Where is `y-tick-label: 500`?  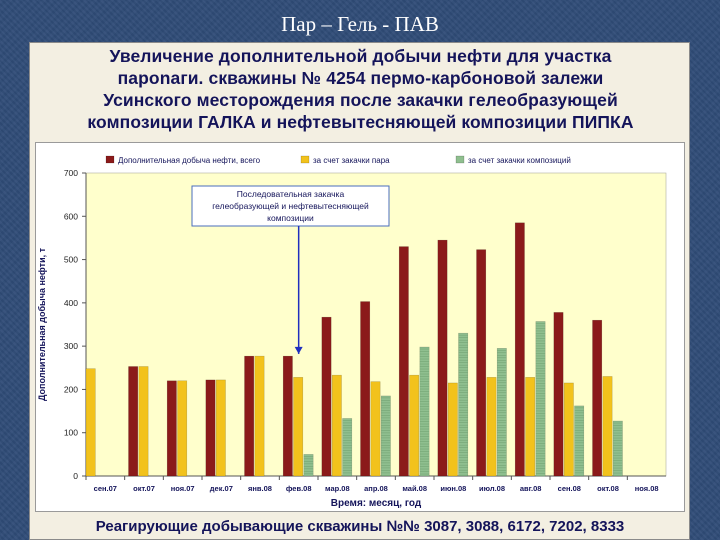
y-tick-label: 500 is located at coordinates (71, 260).